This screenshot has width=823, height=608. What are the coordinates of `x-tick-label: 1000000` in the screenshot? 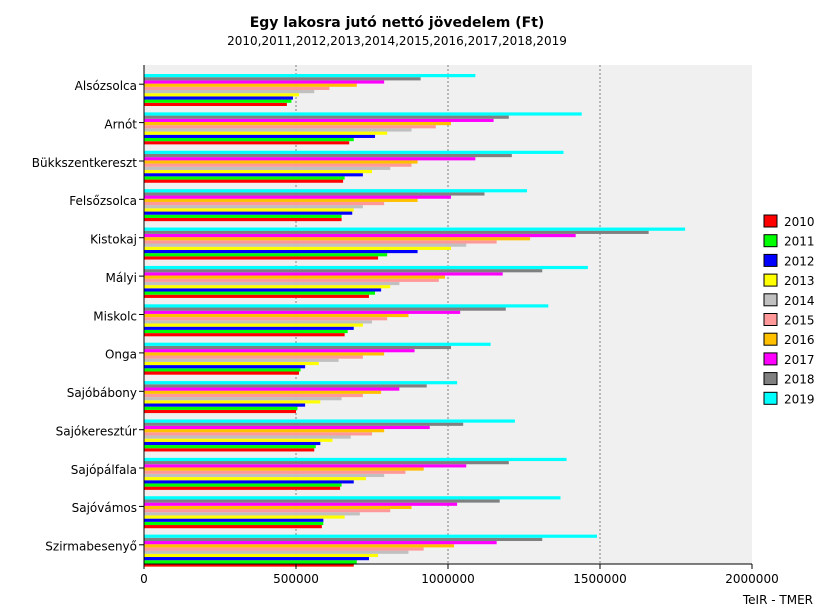 It's located at (447, 579).